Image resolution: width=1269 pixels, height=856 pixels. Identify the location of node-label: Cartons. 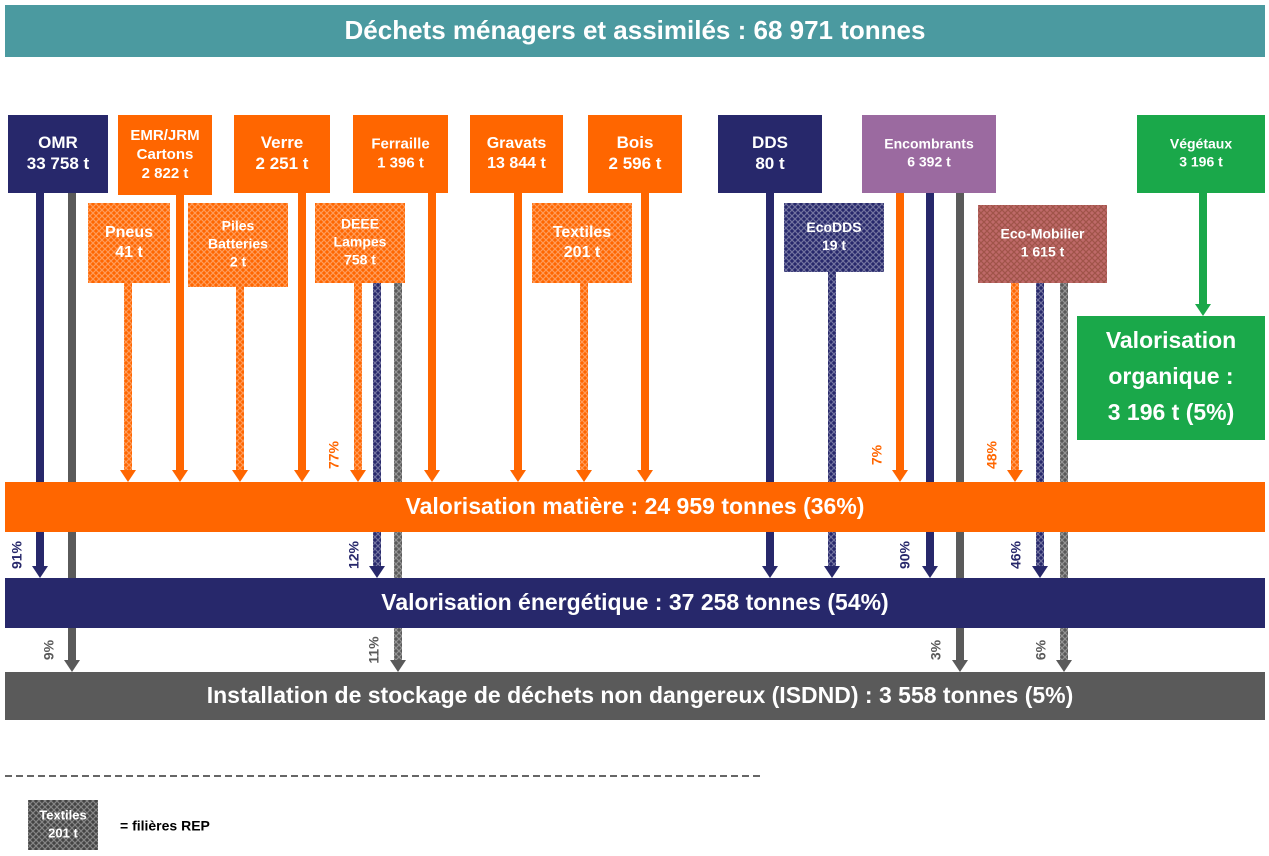
(165, 154).